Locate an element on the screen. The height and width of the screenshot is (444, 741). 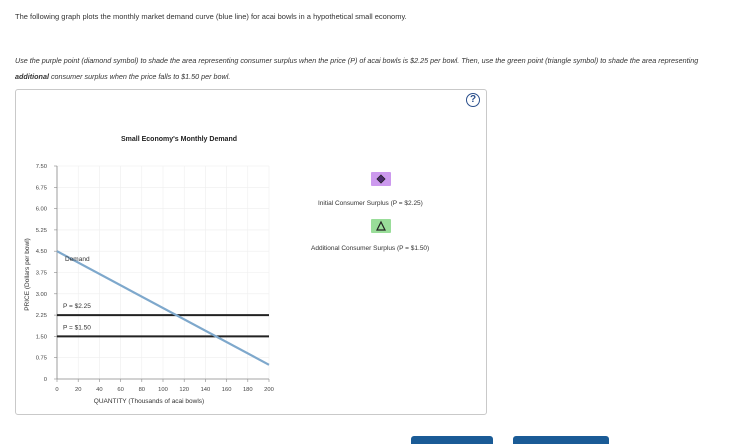
x-tick-label: 0 is located at coordinates (56, 390).